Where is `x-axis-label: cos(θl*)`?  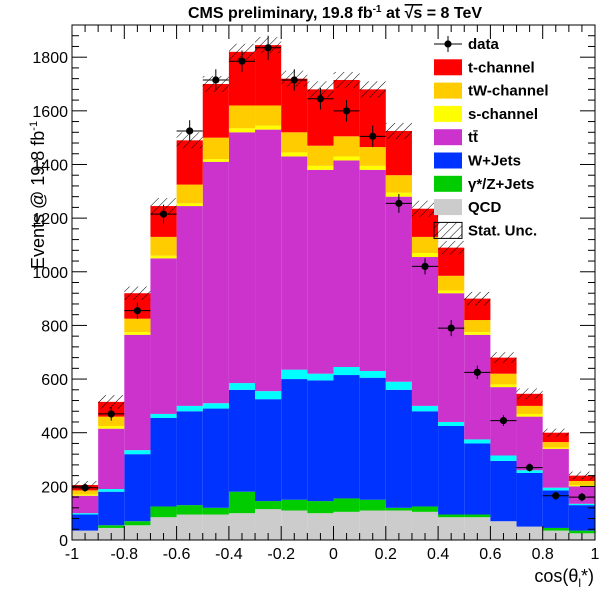 x-axis-label: cos(θl*) is located at coordinates (564, 578).